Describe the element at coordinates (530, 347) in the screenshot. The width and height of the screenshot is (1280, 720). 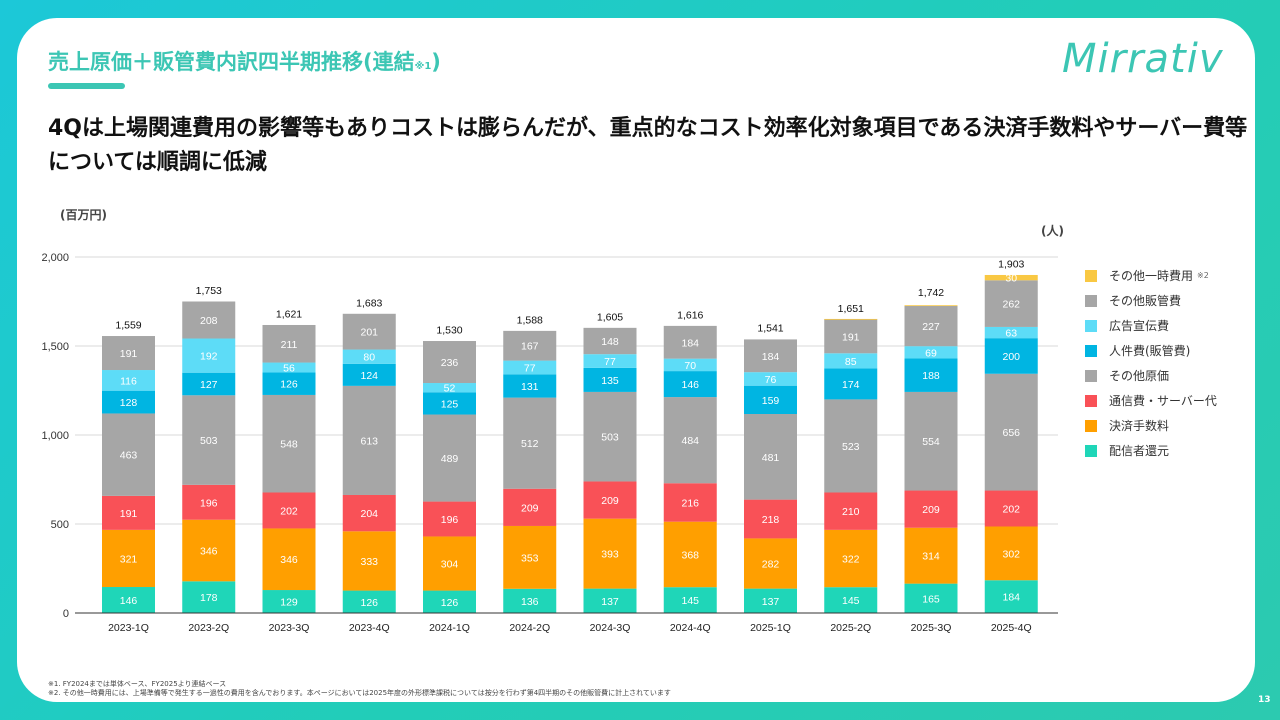
I see `segment-value-label: 167` at that location.